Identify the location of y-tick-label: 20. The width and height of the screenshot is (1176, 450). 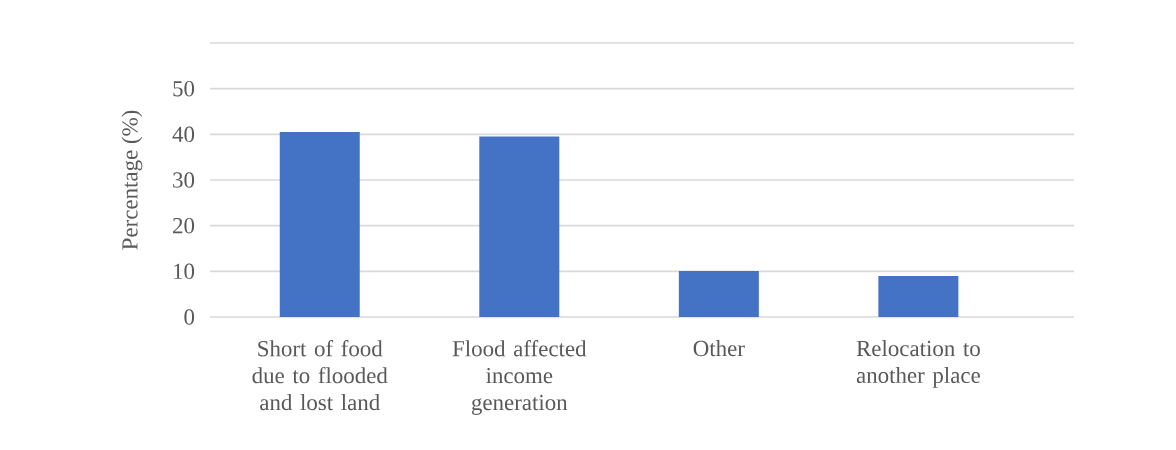
(184, 225).